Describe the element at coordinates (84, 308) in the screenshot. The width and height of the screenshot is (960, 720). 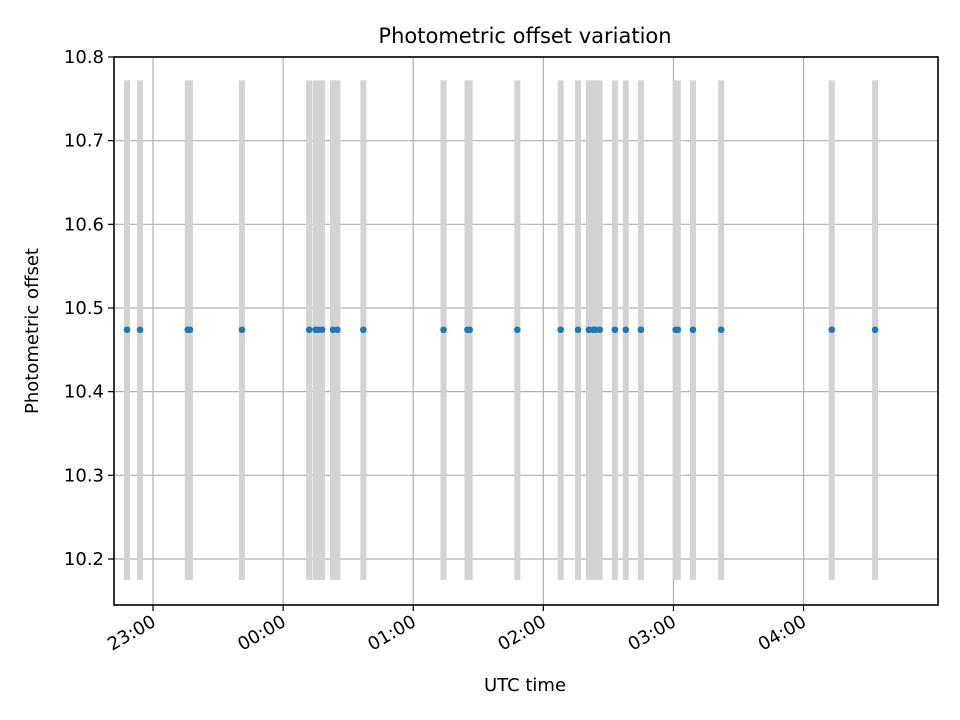
I see `y-tick-label: 10.5` at that location.